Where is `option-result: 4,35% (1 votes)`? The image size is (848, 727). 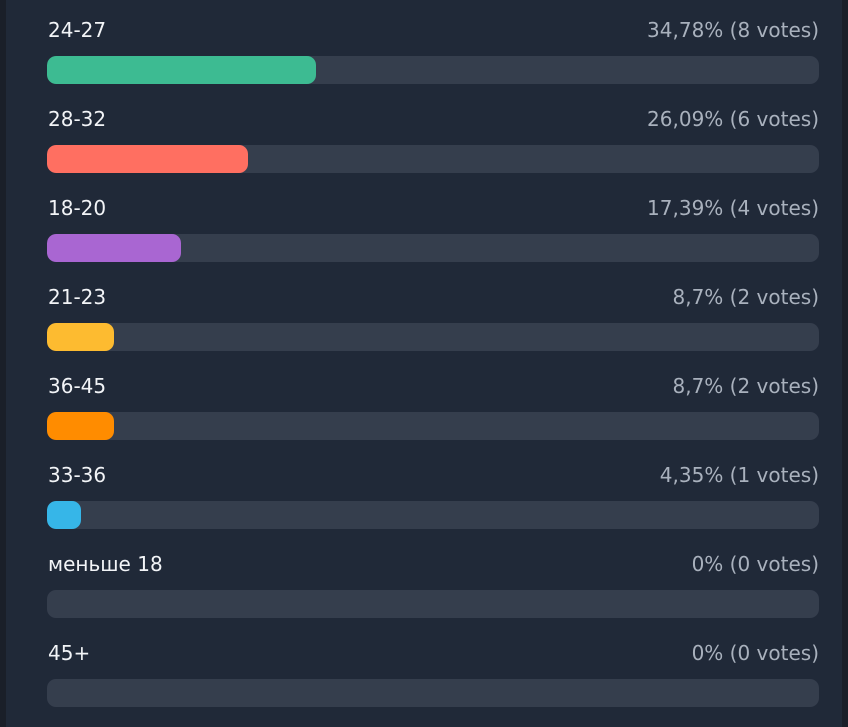 option-result: 4,35% (1 votes) is located at coordinates (739, 475).